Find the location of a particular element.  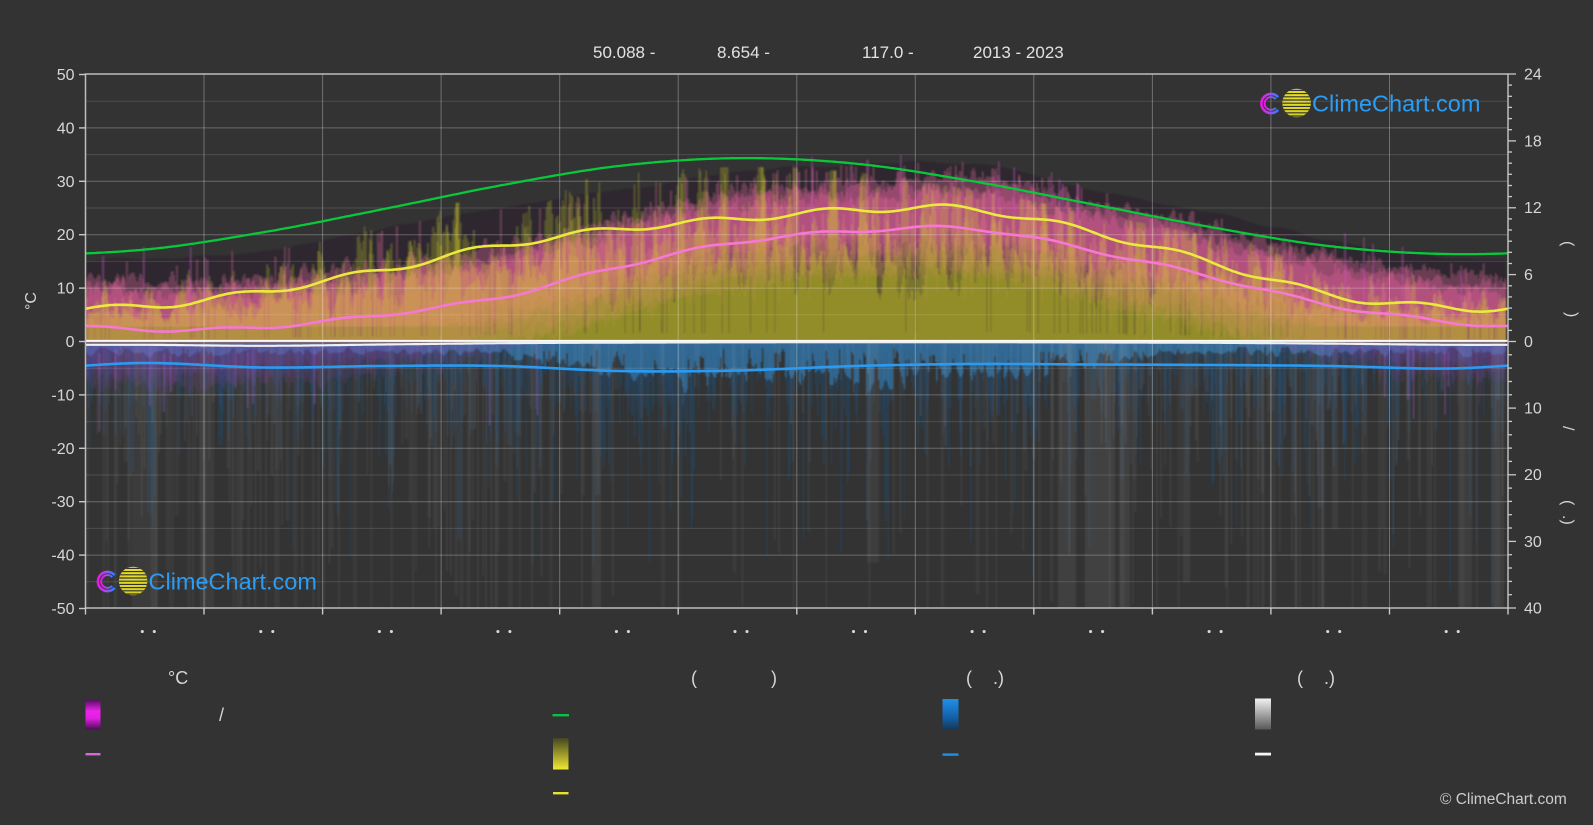

svg-text: -20 is located at coordinates (62, 449).